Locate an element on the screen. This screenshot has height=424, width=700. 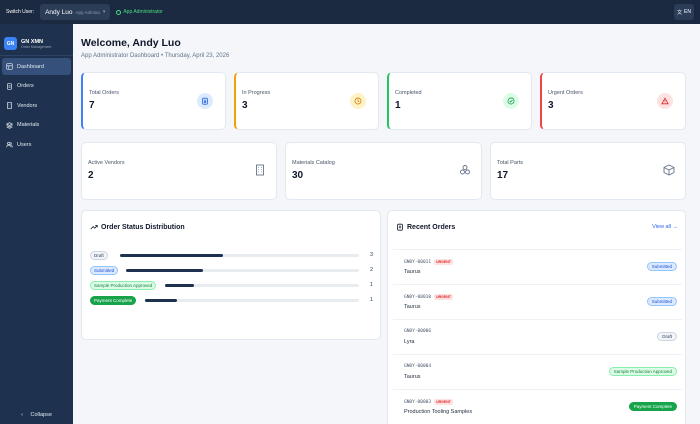
status-badge: Sample Production Approved is located at coordinates (642, 371).